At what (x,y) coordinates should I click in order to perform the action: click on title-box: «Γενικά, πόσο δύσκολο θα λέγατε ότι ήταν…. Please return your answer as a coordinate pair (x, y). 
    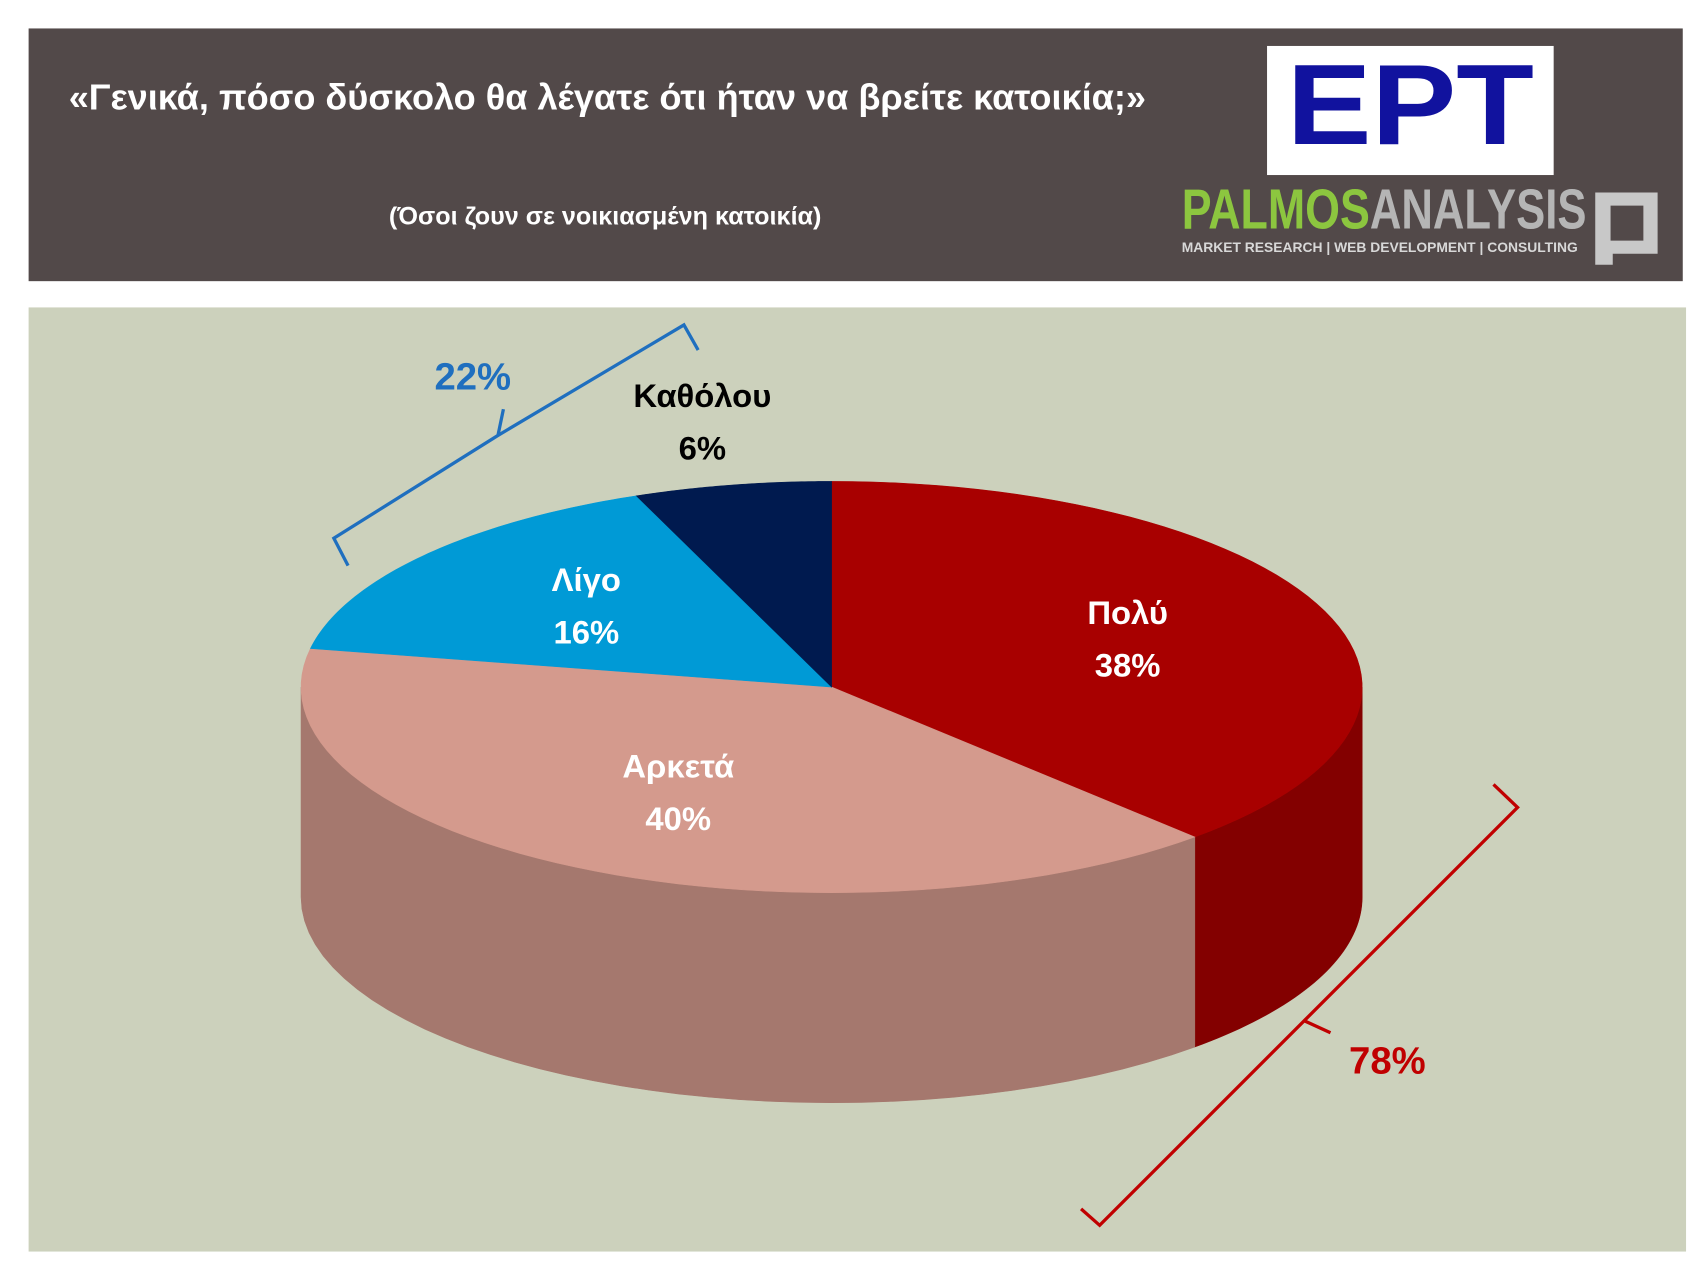
    Looking at the image, I should click on (607, 97).